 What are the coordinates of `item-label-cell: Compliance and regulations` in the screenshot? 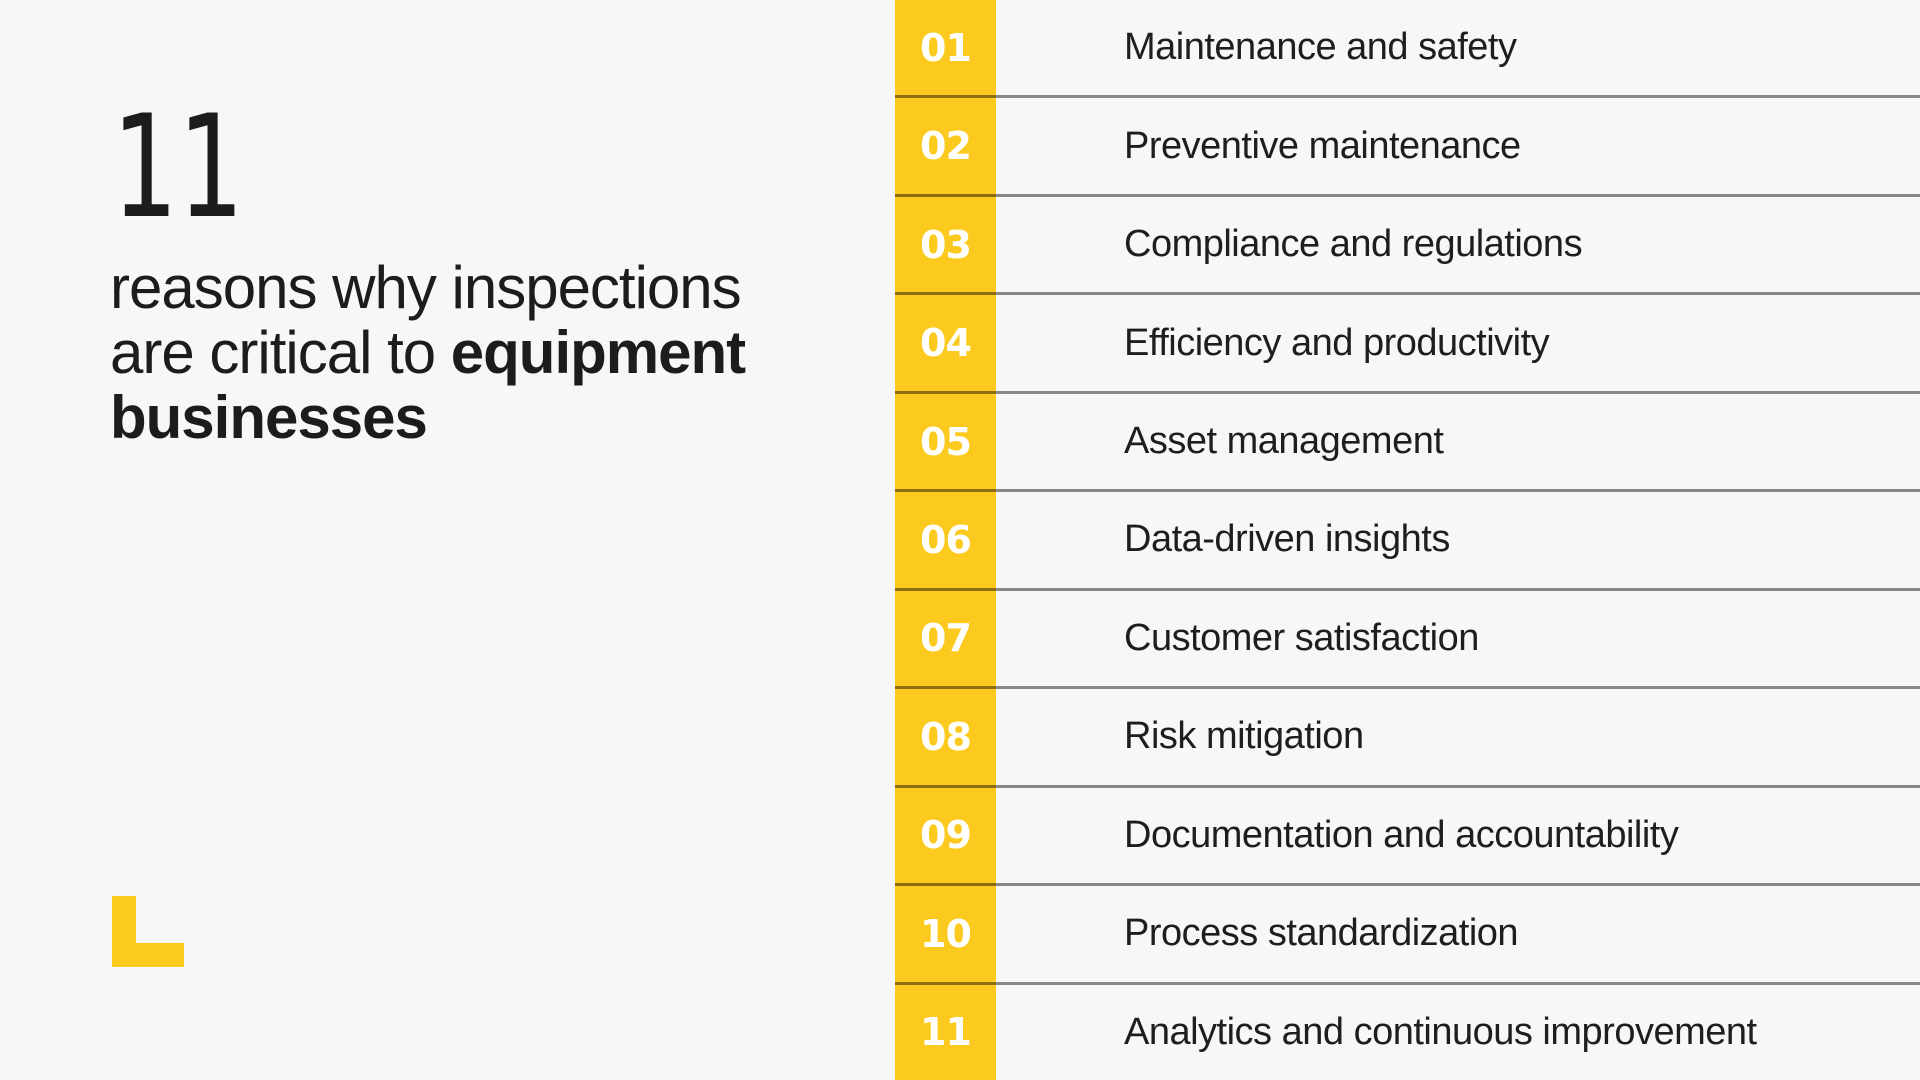 It's located at (1458, 244).